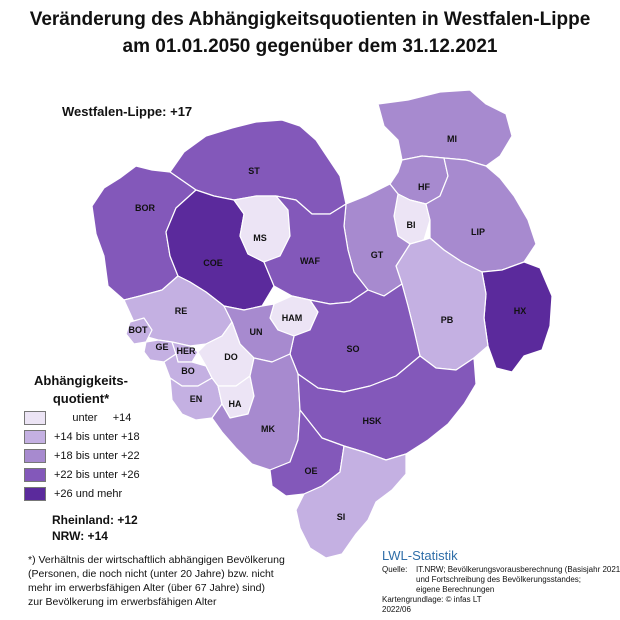 The height and width of the screenshot is (620, 620). I want to click on label-SI: SI, so click(341, 517).